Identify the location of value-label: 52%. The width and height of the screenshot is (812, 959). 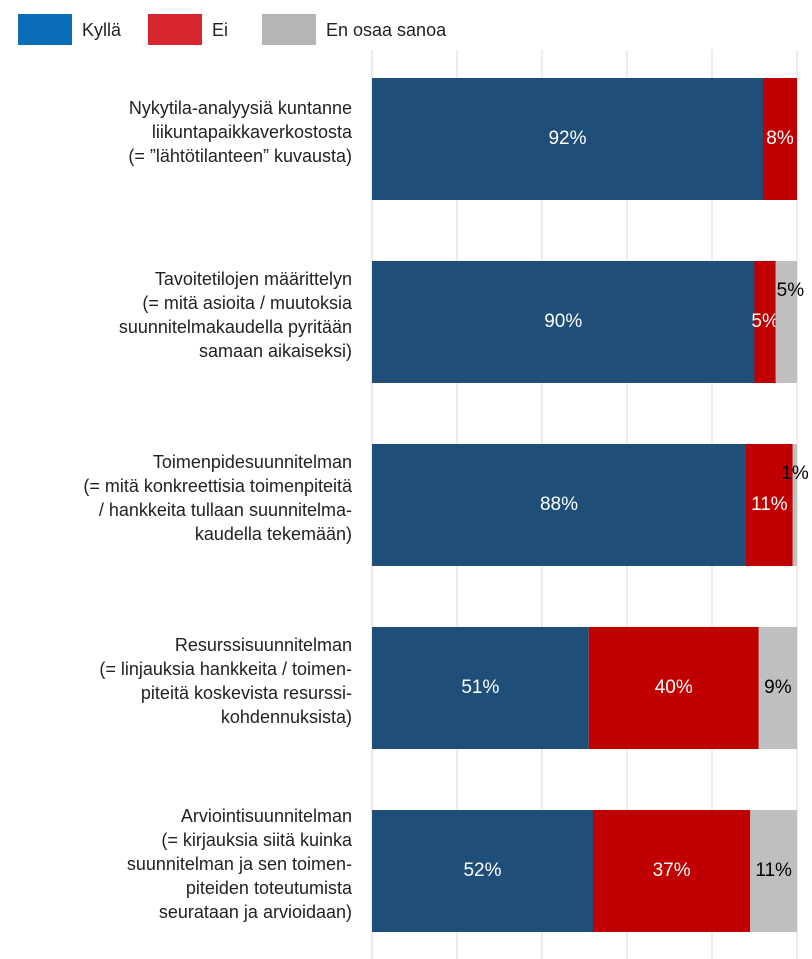
(482, 870).